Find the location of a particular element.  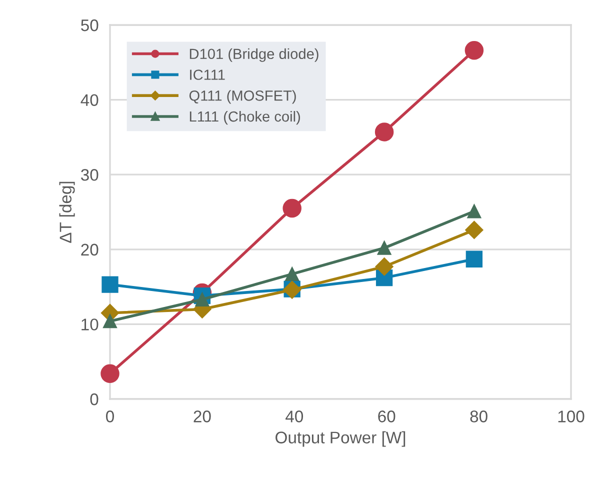

legend-label: D101 (Bridge diode) is located at coordinates (254, 55).